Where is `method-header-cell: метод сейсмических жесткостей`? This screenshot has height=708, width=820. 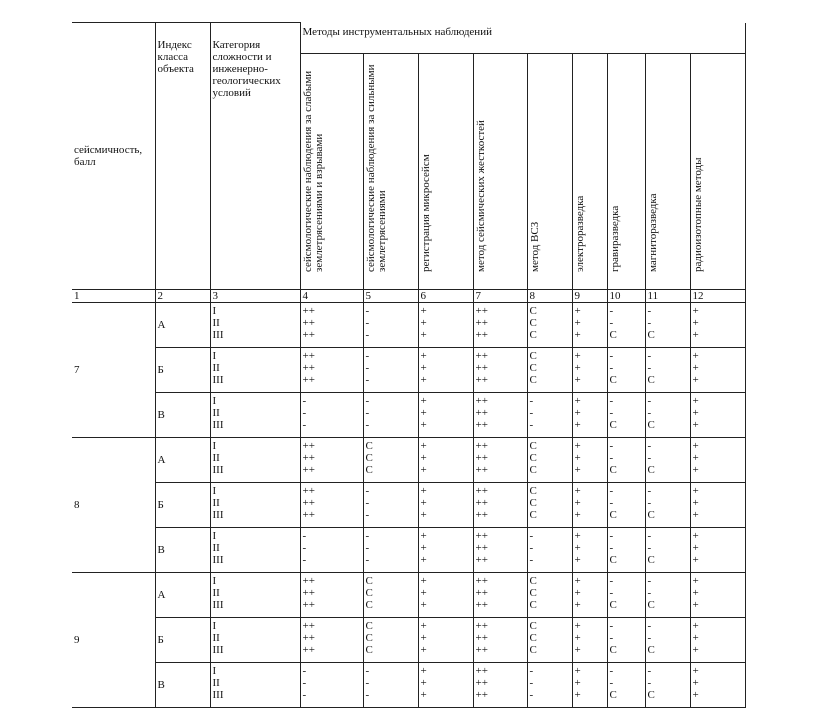 method-header-cell: метод сейсмических жесткостей is located at coordinates (500, 171).